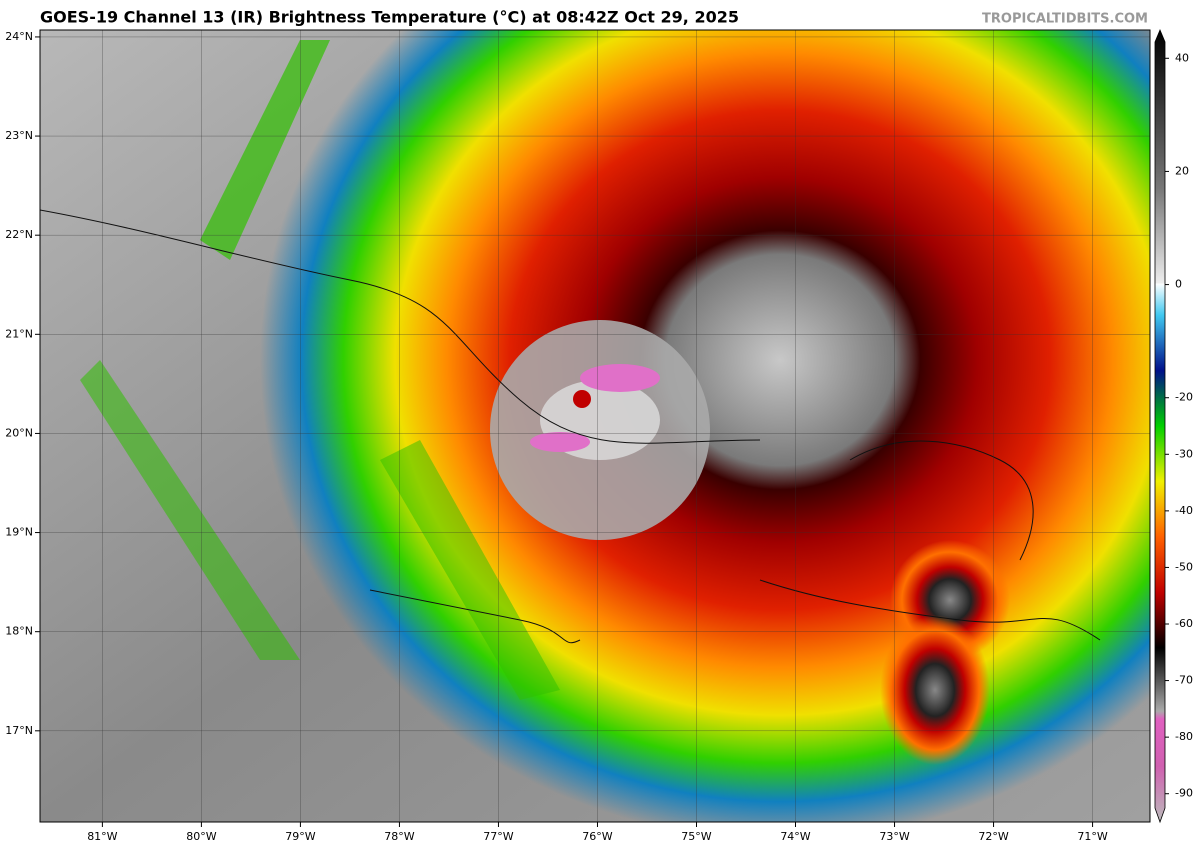 This screenshot has width=1200, height=849. I want to click on colorbar-tick-label: -80, so click(1184, 736).